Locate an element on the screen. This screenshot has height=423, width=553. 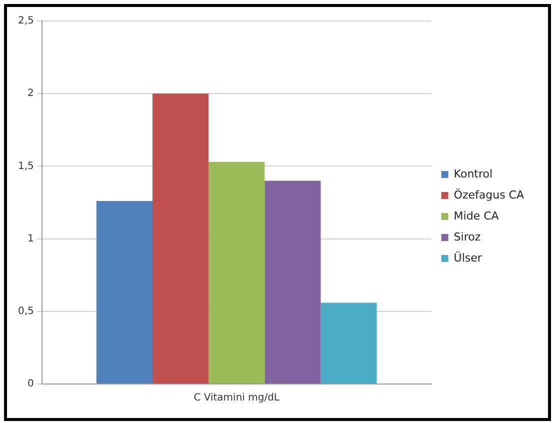
legend-label: Mide CA is located at coordinates (477, 215).